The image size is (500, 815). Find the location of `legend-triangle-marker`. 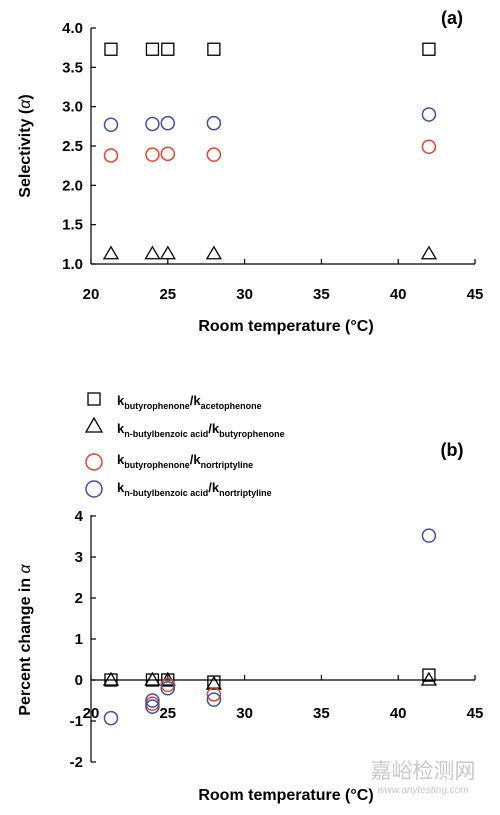

legend-triangle-marker is located at coordinates (94, 424).